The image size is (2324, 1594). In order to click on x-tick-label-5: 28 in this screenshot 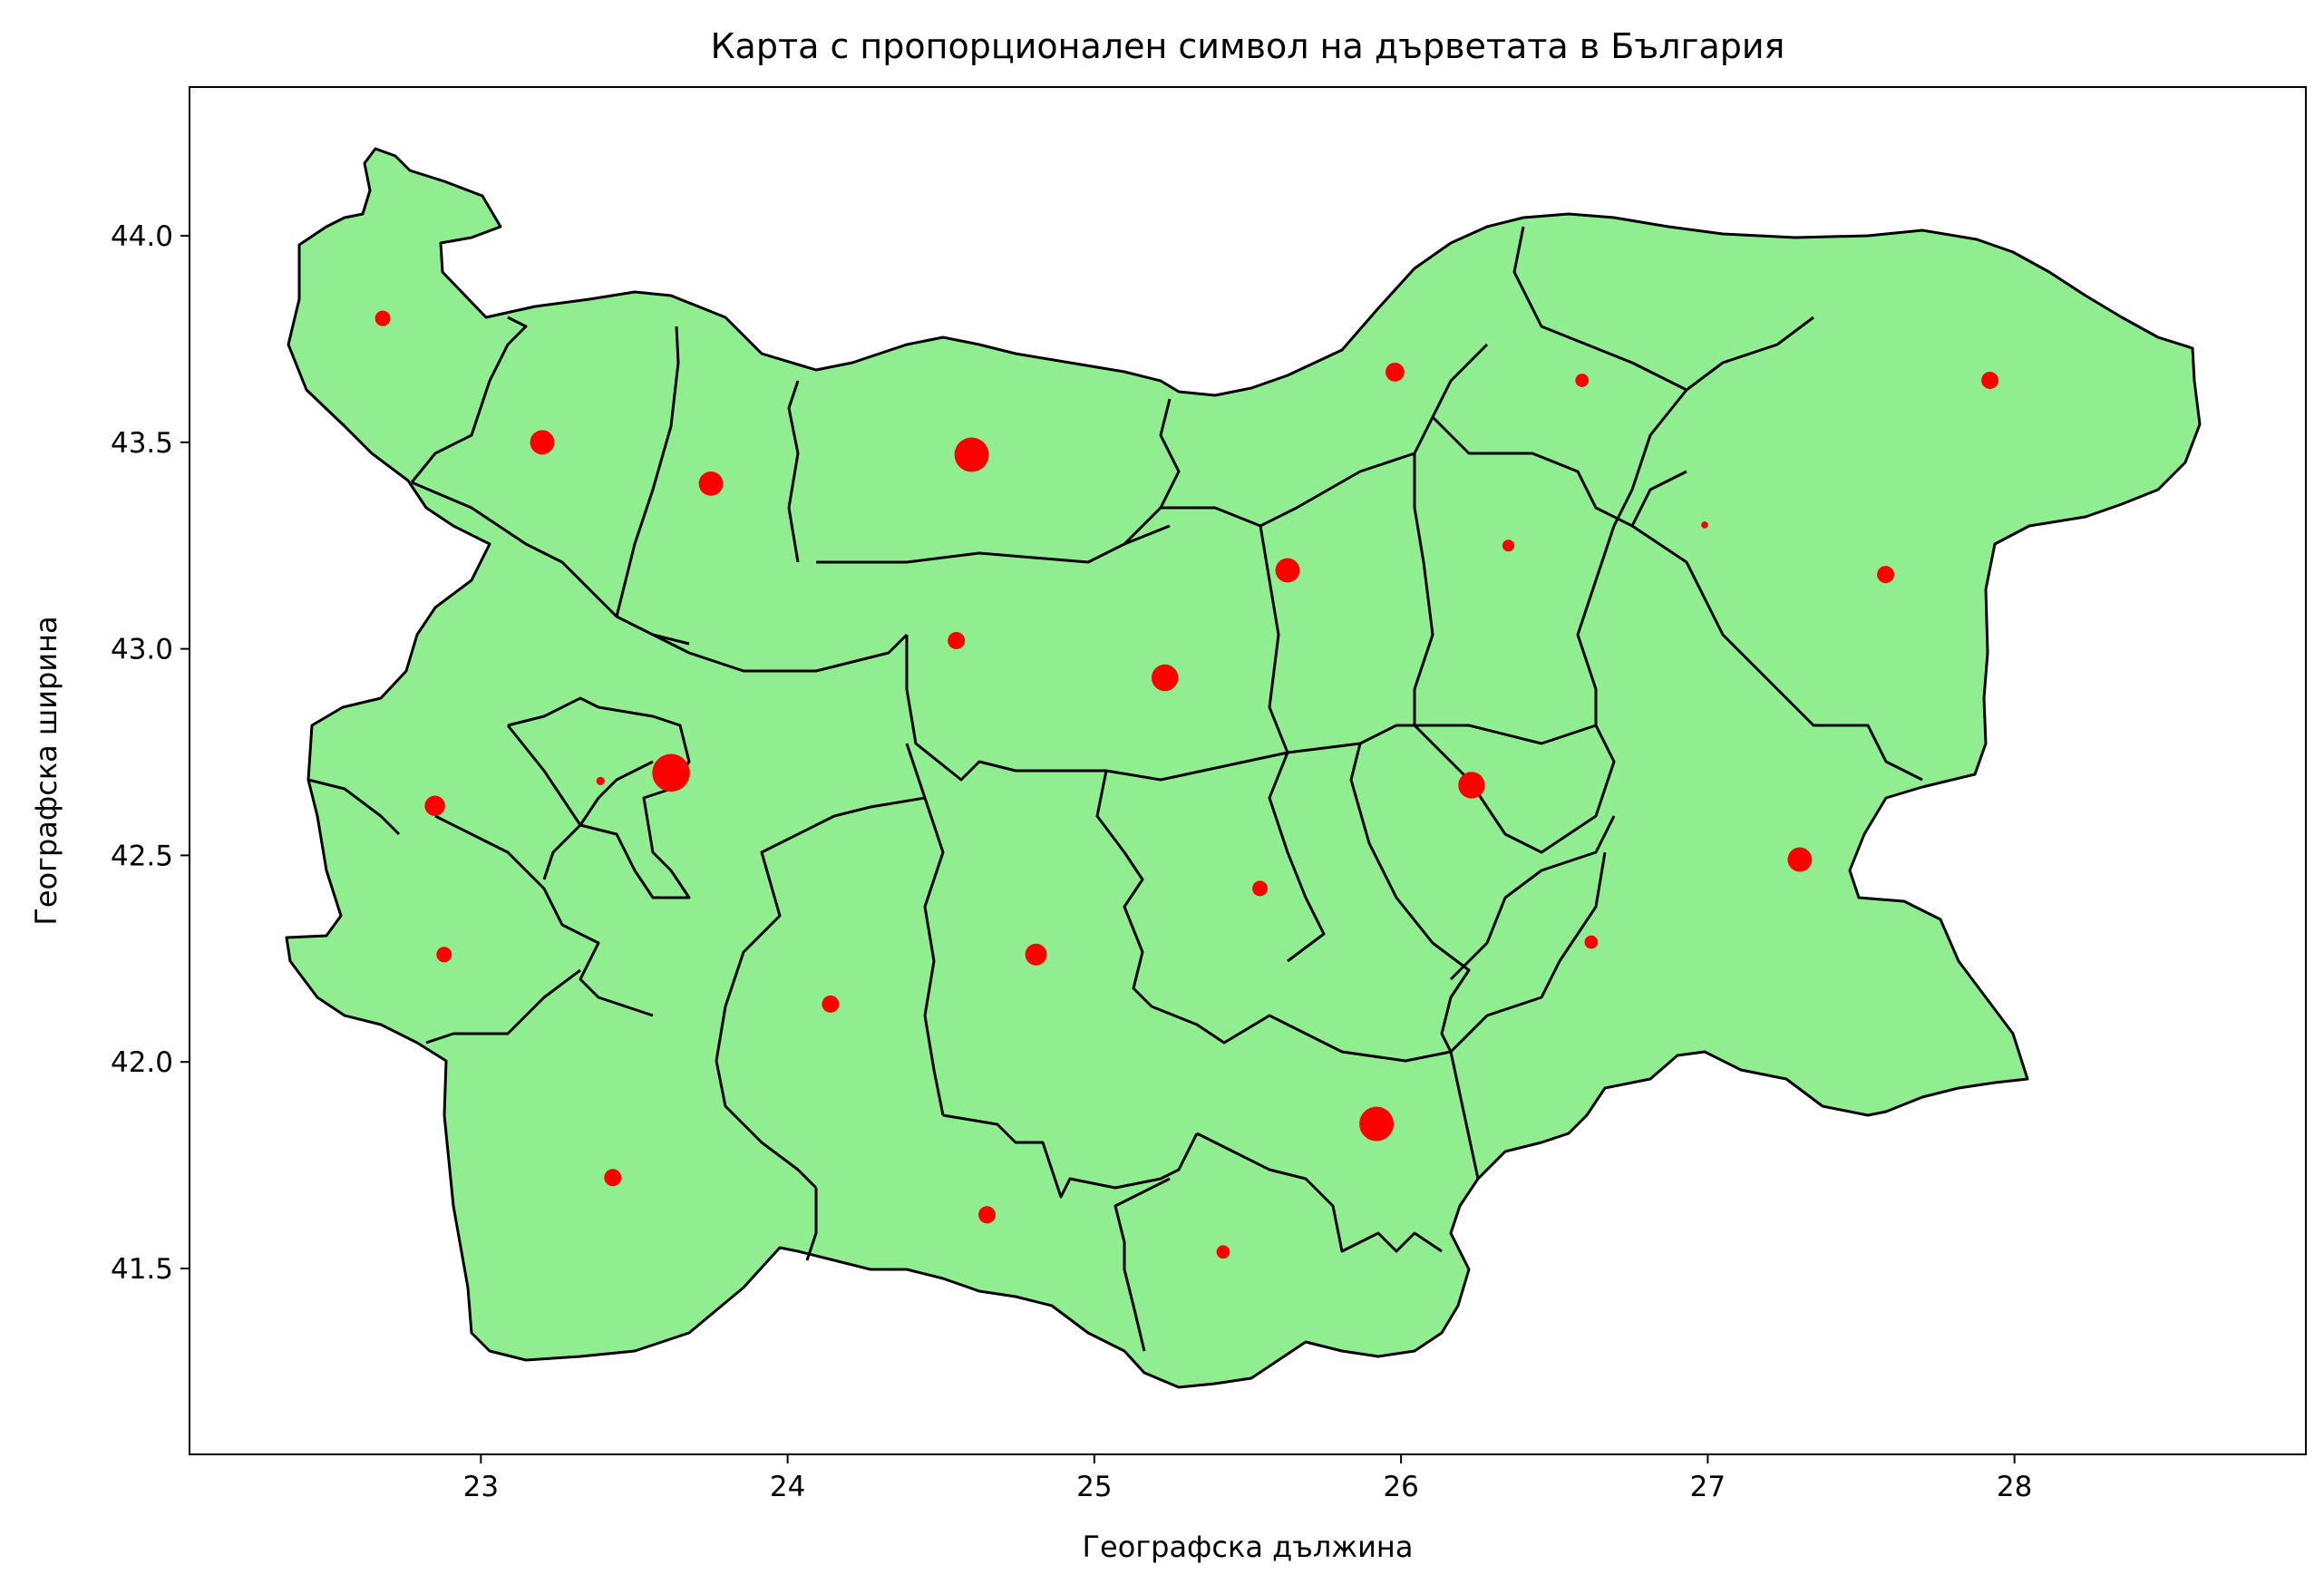, I will do `click(2014, 1487)`.